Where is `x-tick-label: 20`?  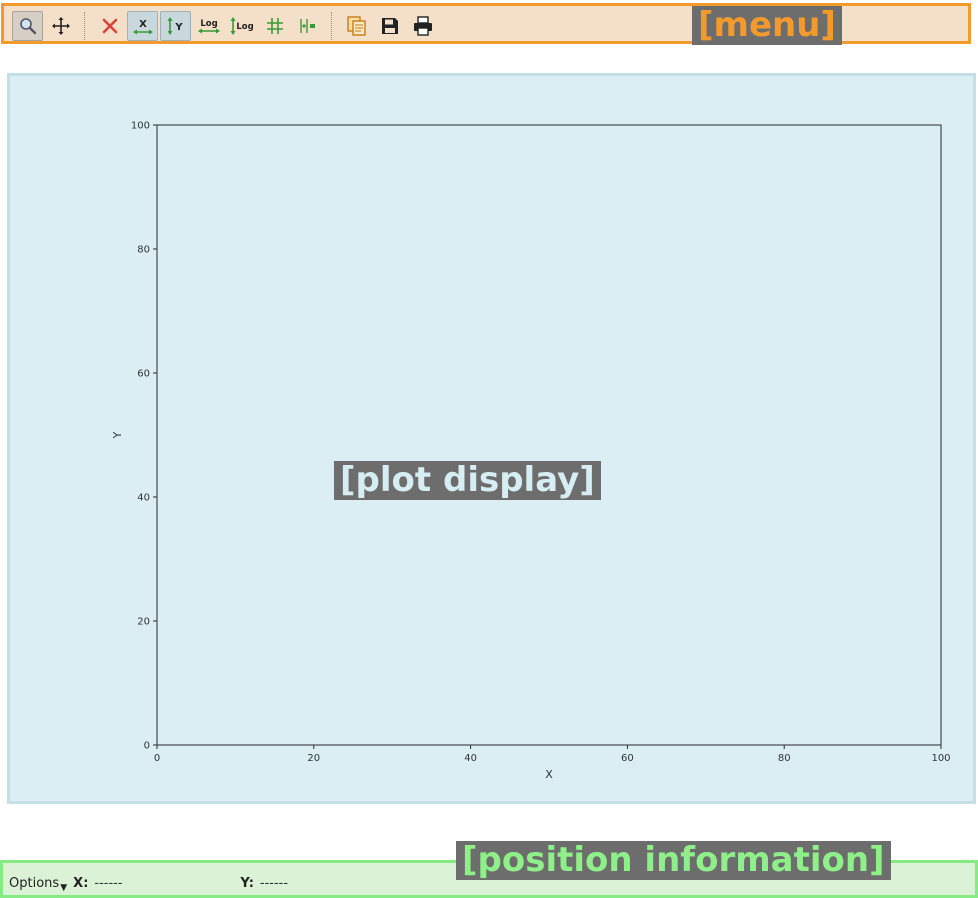
x-tick-label: 20 is located at coordinates (313, 758).